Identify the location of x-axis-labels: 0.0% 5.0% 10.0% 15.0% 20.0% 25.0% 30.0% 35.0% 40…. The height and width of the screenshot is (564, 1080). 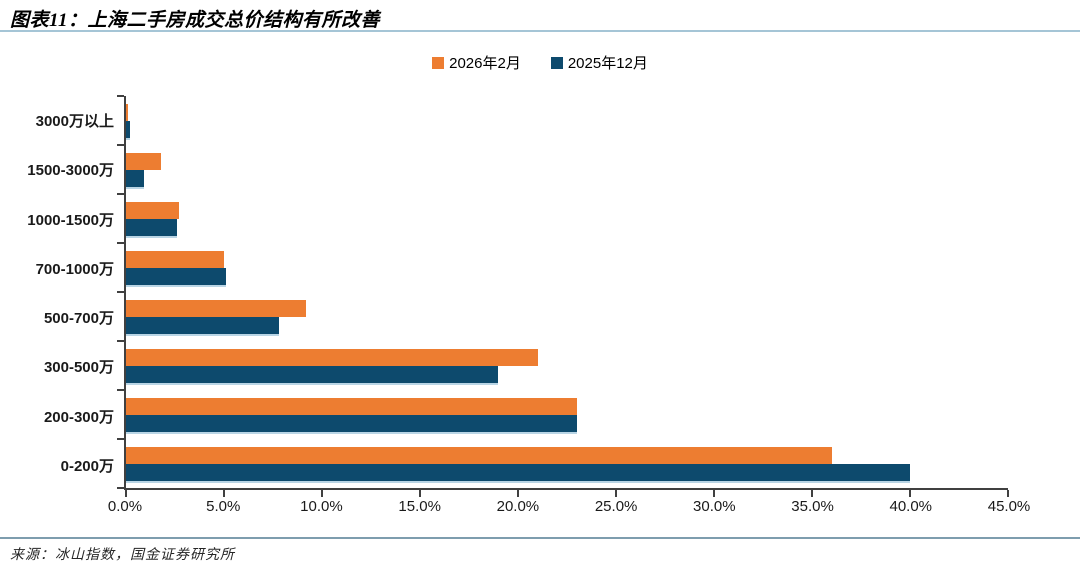
(569, 508).